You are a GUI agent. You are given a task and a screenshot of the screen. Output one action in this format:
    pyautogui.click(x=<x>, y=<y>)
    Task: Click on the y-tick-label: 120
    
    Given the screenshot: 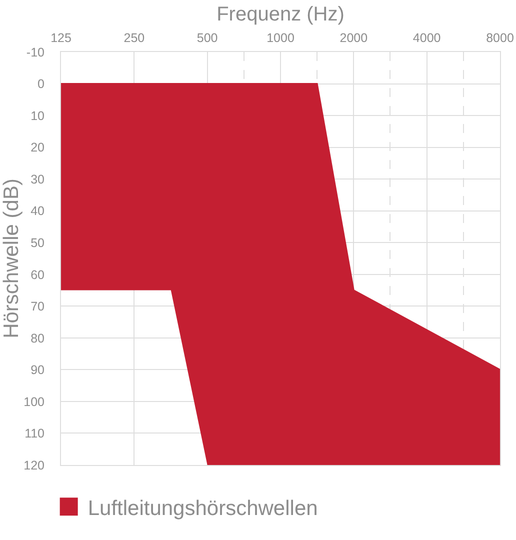 What is the action you would take?
    pyautogui.click(x=34, y=465)
    